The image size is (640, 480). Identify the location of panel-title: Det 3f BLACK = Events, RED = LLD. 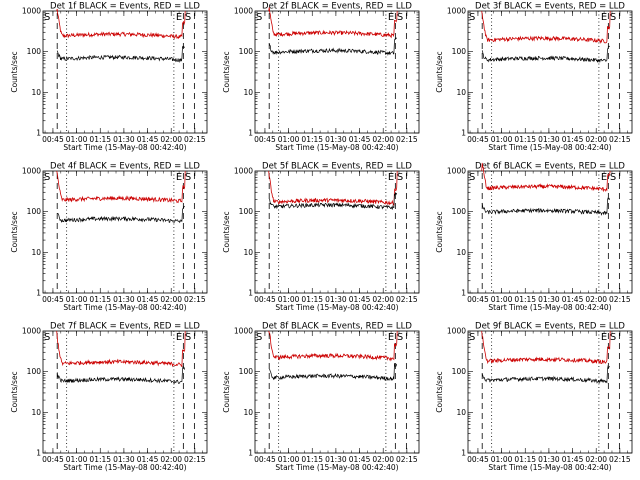
(550, 7).